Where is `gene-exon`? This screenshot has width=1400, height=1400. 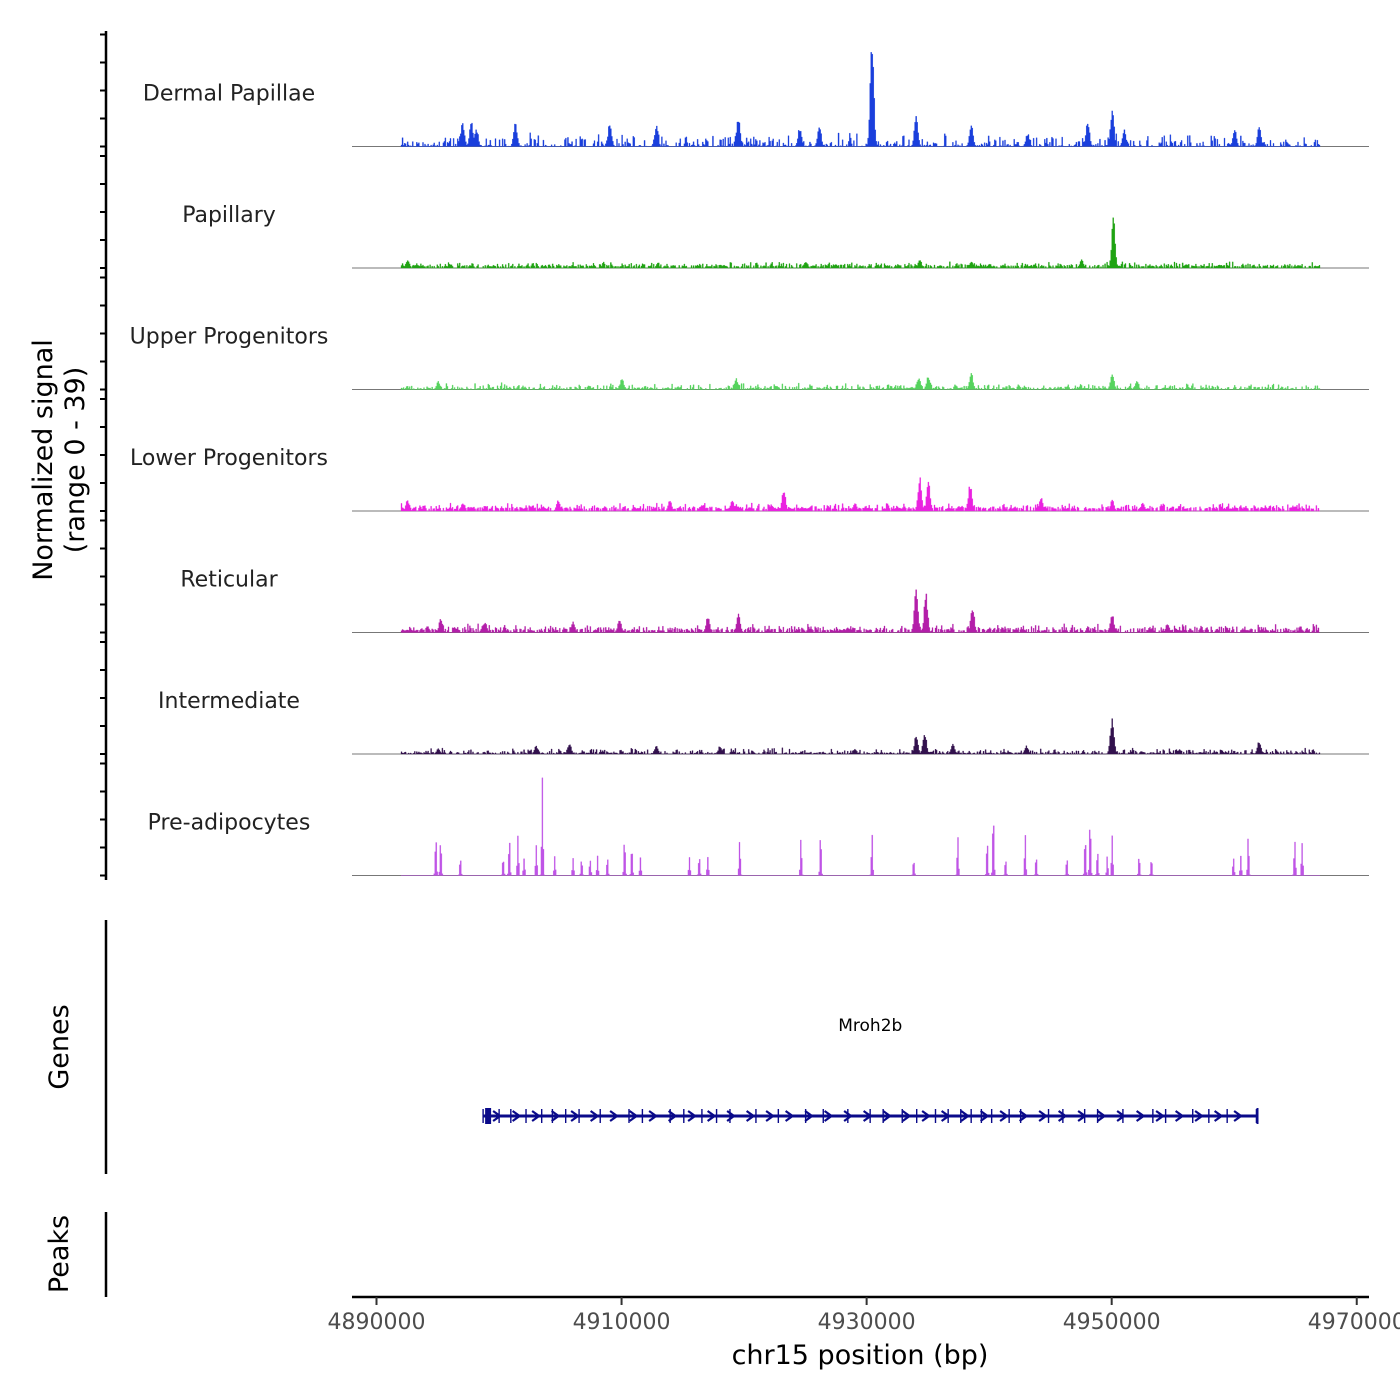
gene-exon is located at coordinates (488, 1116).